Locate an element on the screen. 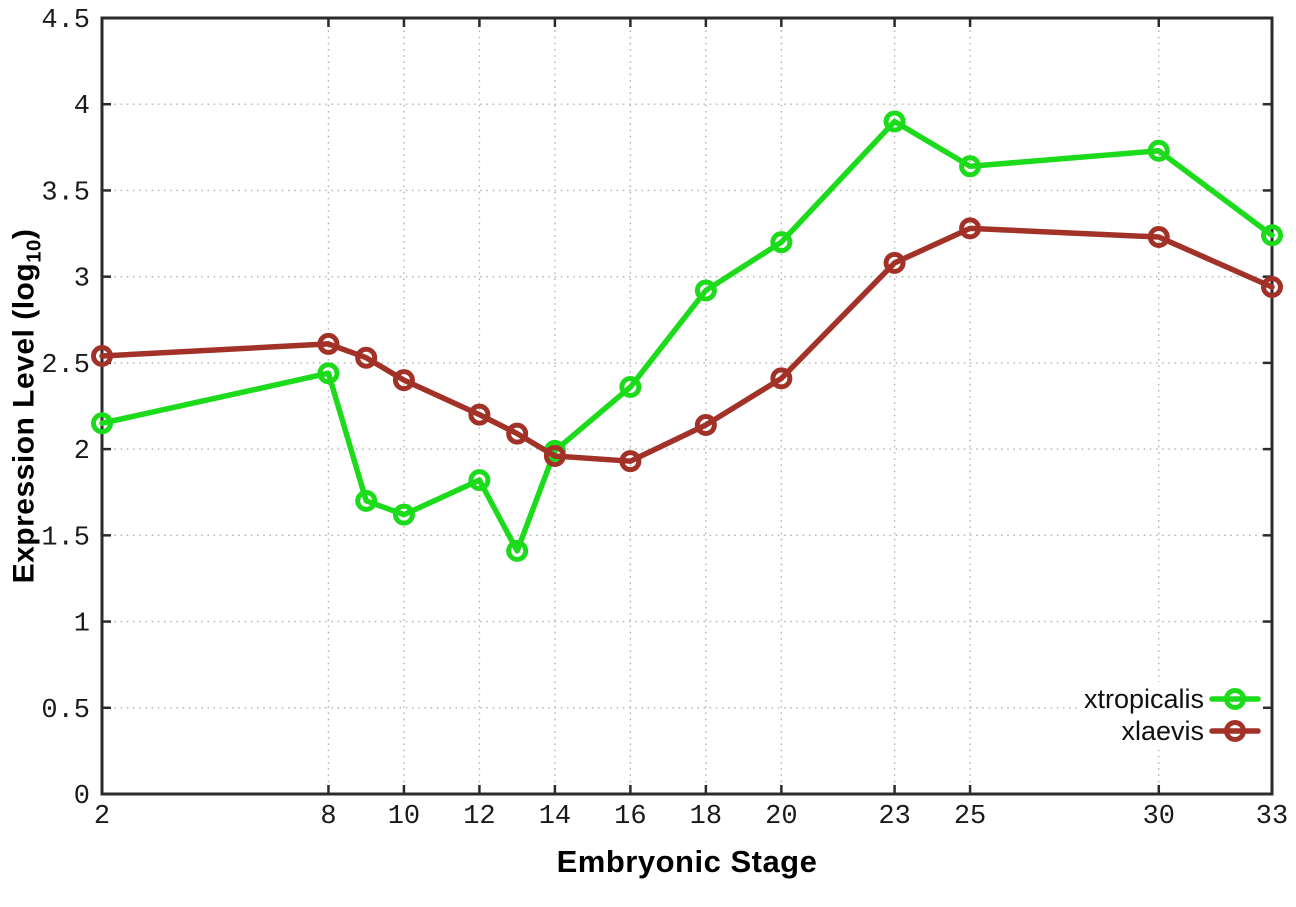  x-tick-label: 20 is located at coordinates (781, 817).